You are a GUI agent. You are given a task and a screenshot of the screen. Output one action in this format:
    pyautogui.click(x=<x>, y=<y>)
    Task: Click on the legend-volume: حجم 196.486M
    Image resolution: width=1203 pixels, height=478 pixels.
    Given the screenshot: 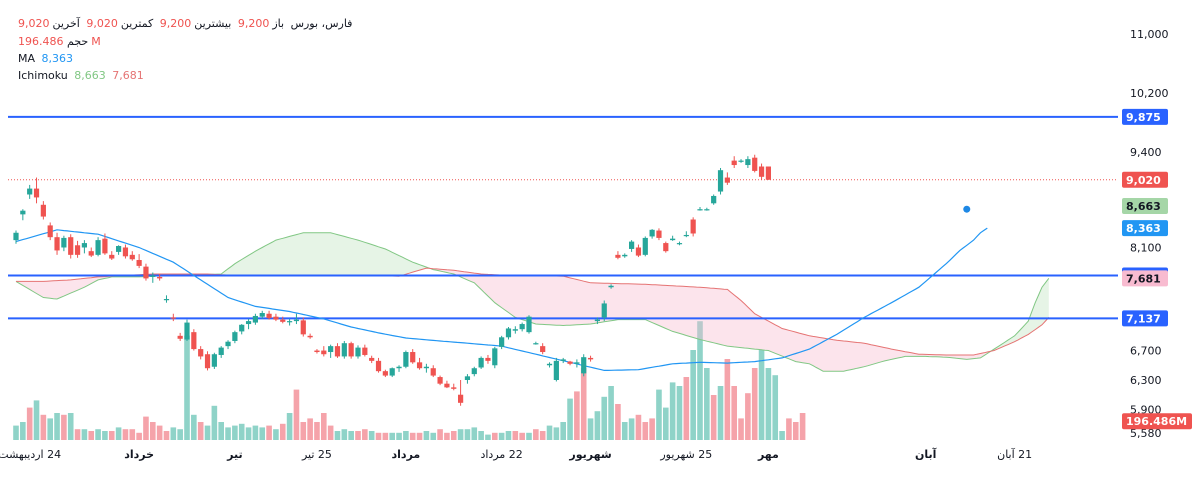 What is the action you would take?
    pyautogui.click(x=61, y=41)
    